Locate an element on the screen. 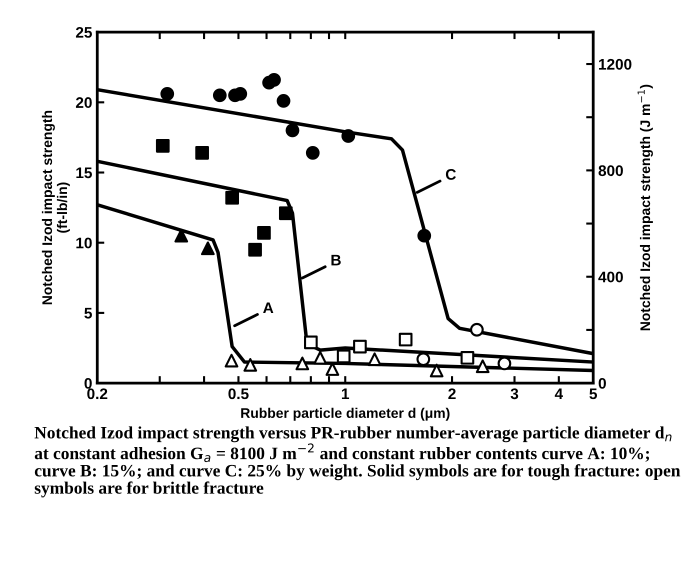  x-tick-label: 3 is located at coordinates (514, 394).